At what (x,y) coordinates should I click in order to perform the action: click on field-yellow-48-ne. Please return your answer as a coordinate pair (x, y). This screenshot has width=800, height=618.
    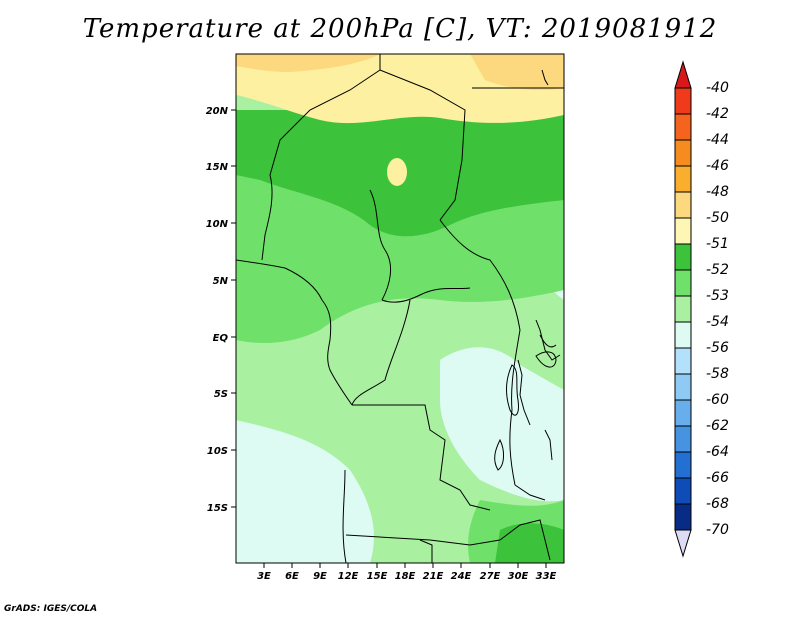
    Looking at the image, I should click on (517, 72).